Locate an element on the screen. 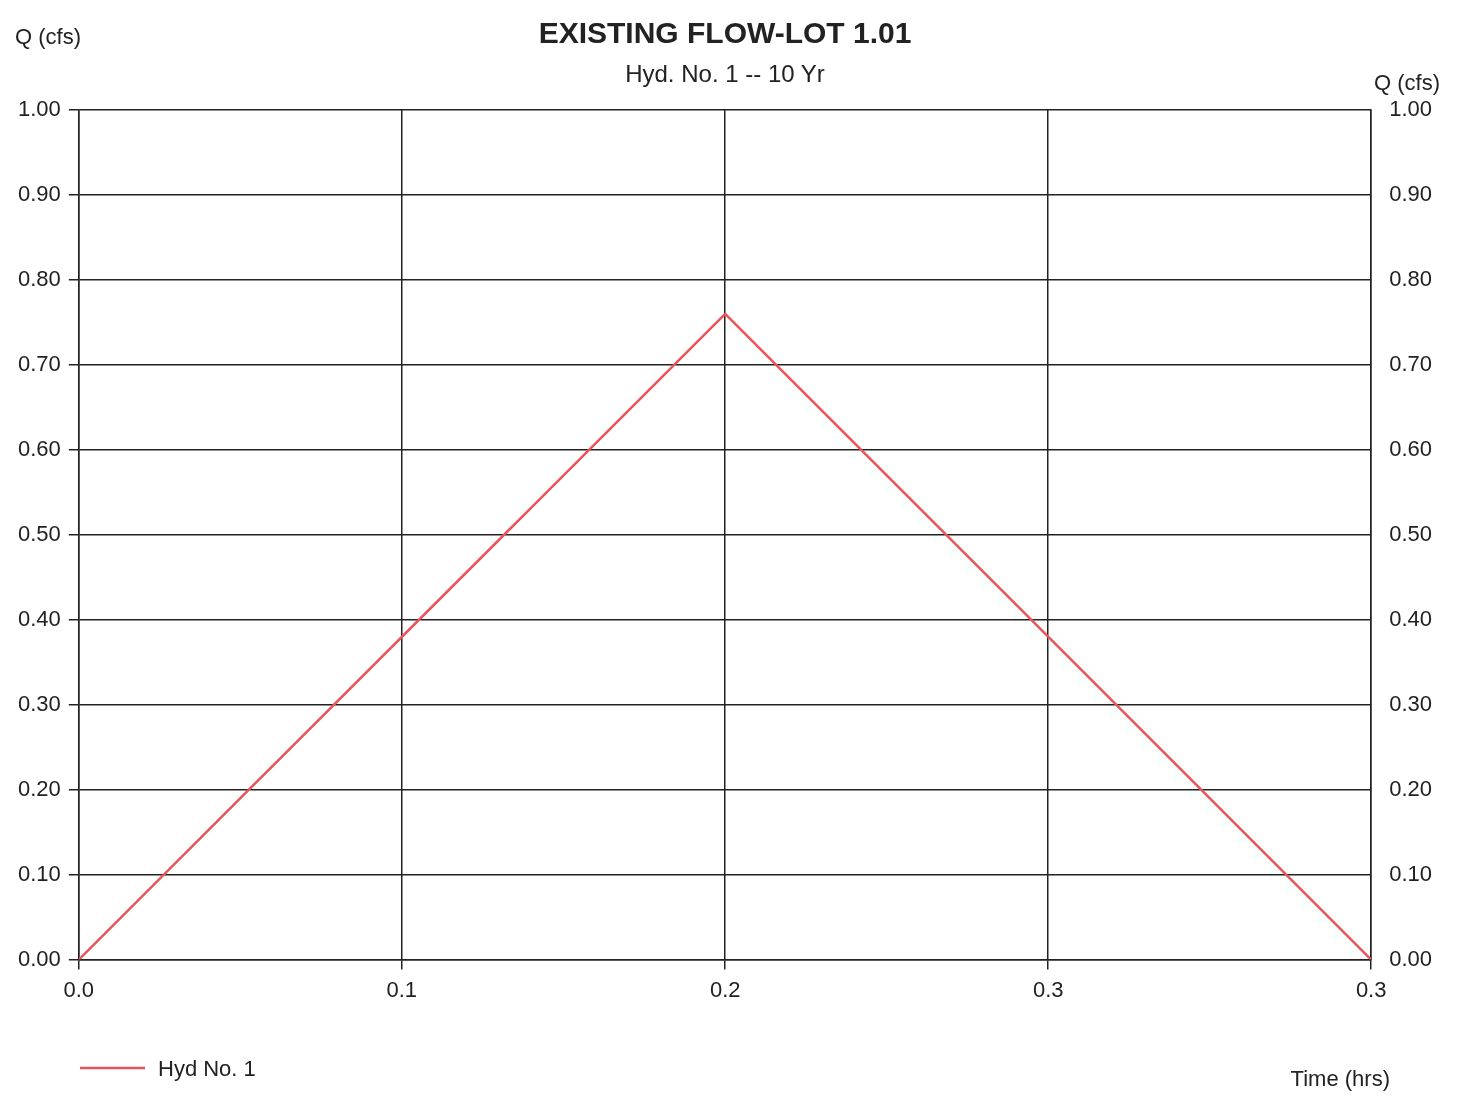  y2-tick-label: 0.60 is located at coordinates (1411, 448).